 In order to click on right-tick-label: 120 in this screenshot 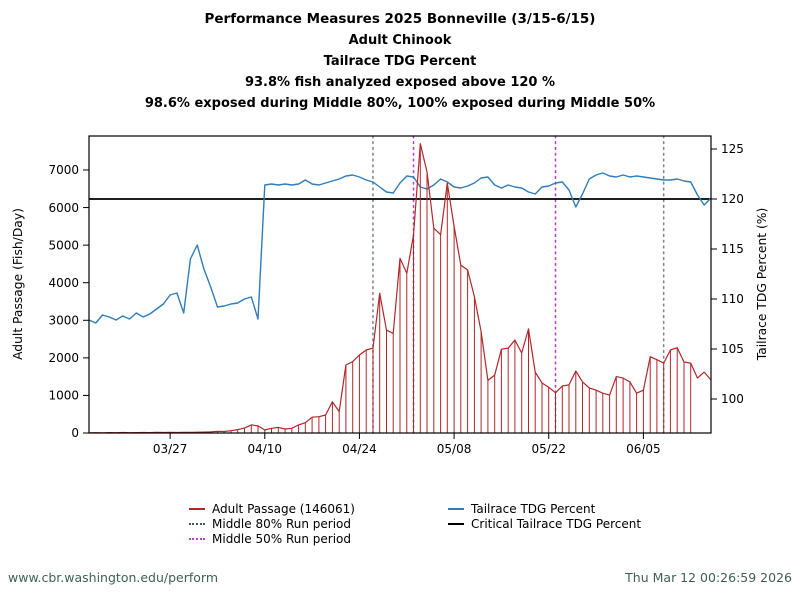, I will do `click(732, 199)`.